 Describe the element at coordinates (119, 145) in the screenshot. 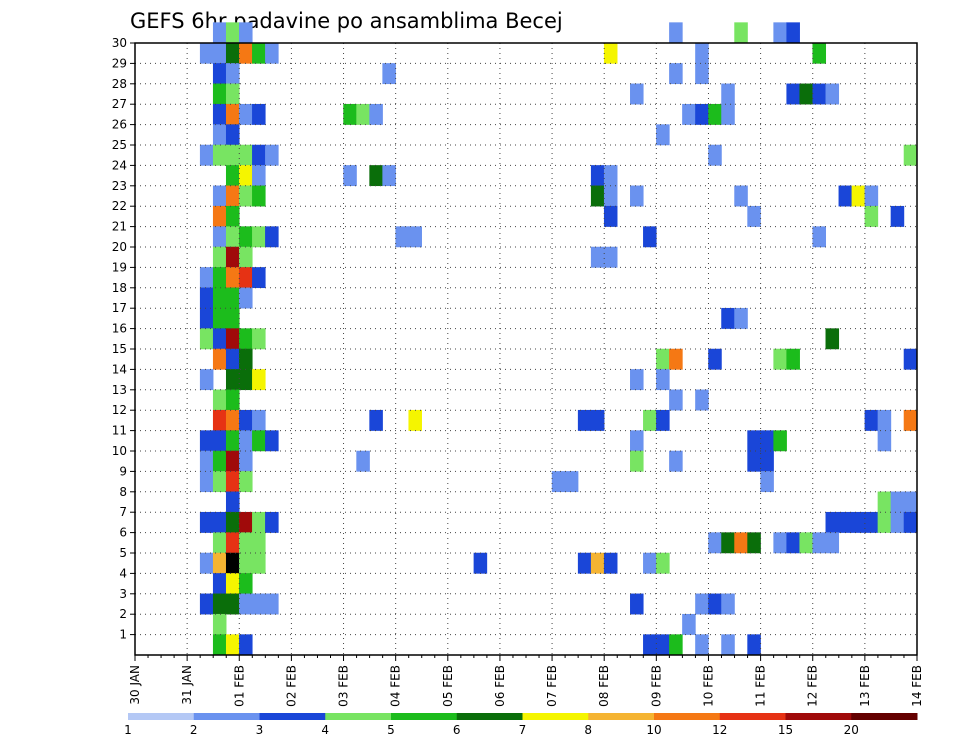

I see `y-tick-label: 25` at that location.